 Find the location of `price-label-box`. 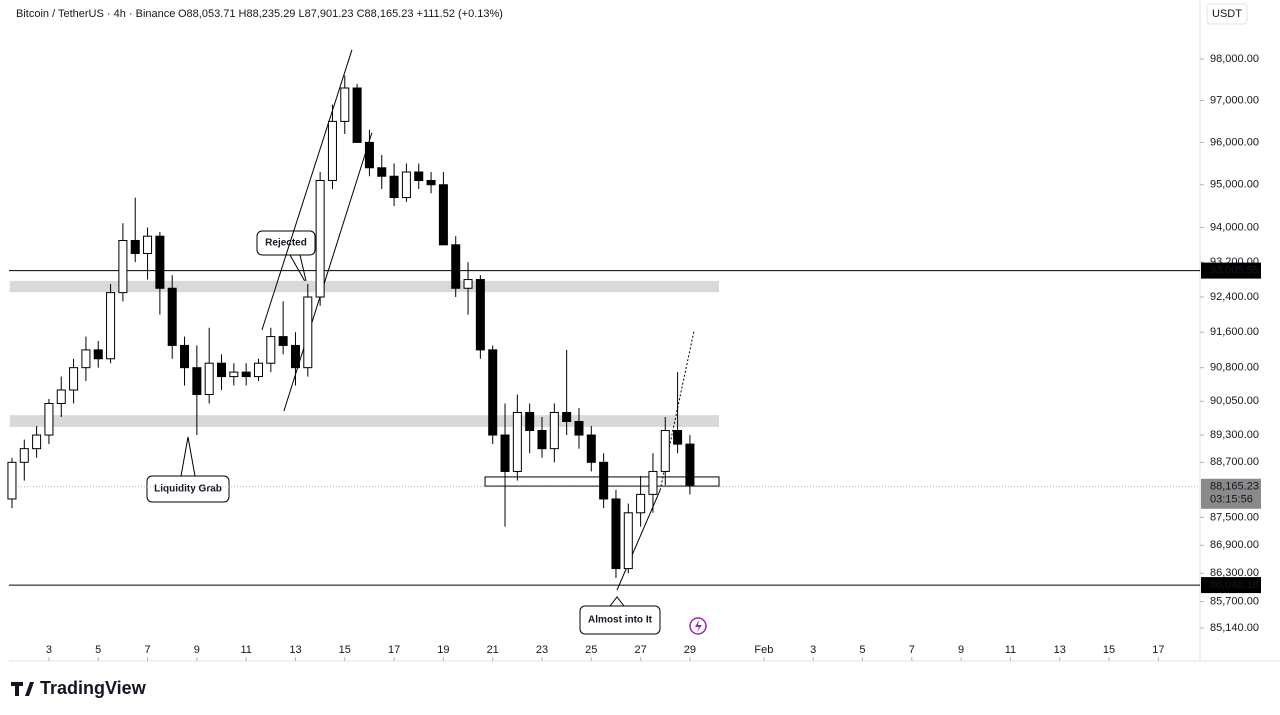

price-label-box is located at coordinates (1231, 585).